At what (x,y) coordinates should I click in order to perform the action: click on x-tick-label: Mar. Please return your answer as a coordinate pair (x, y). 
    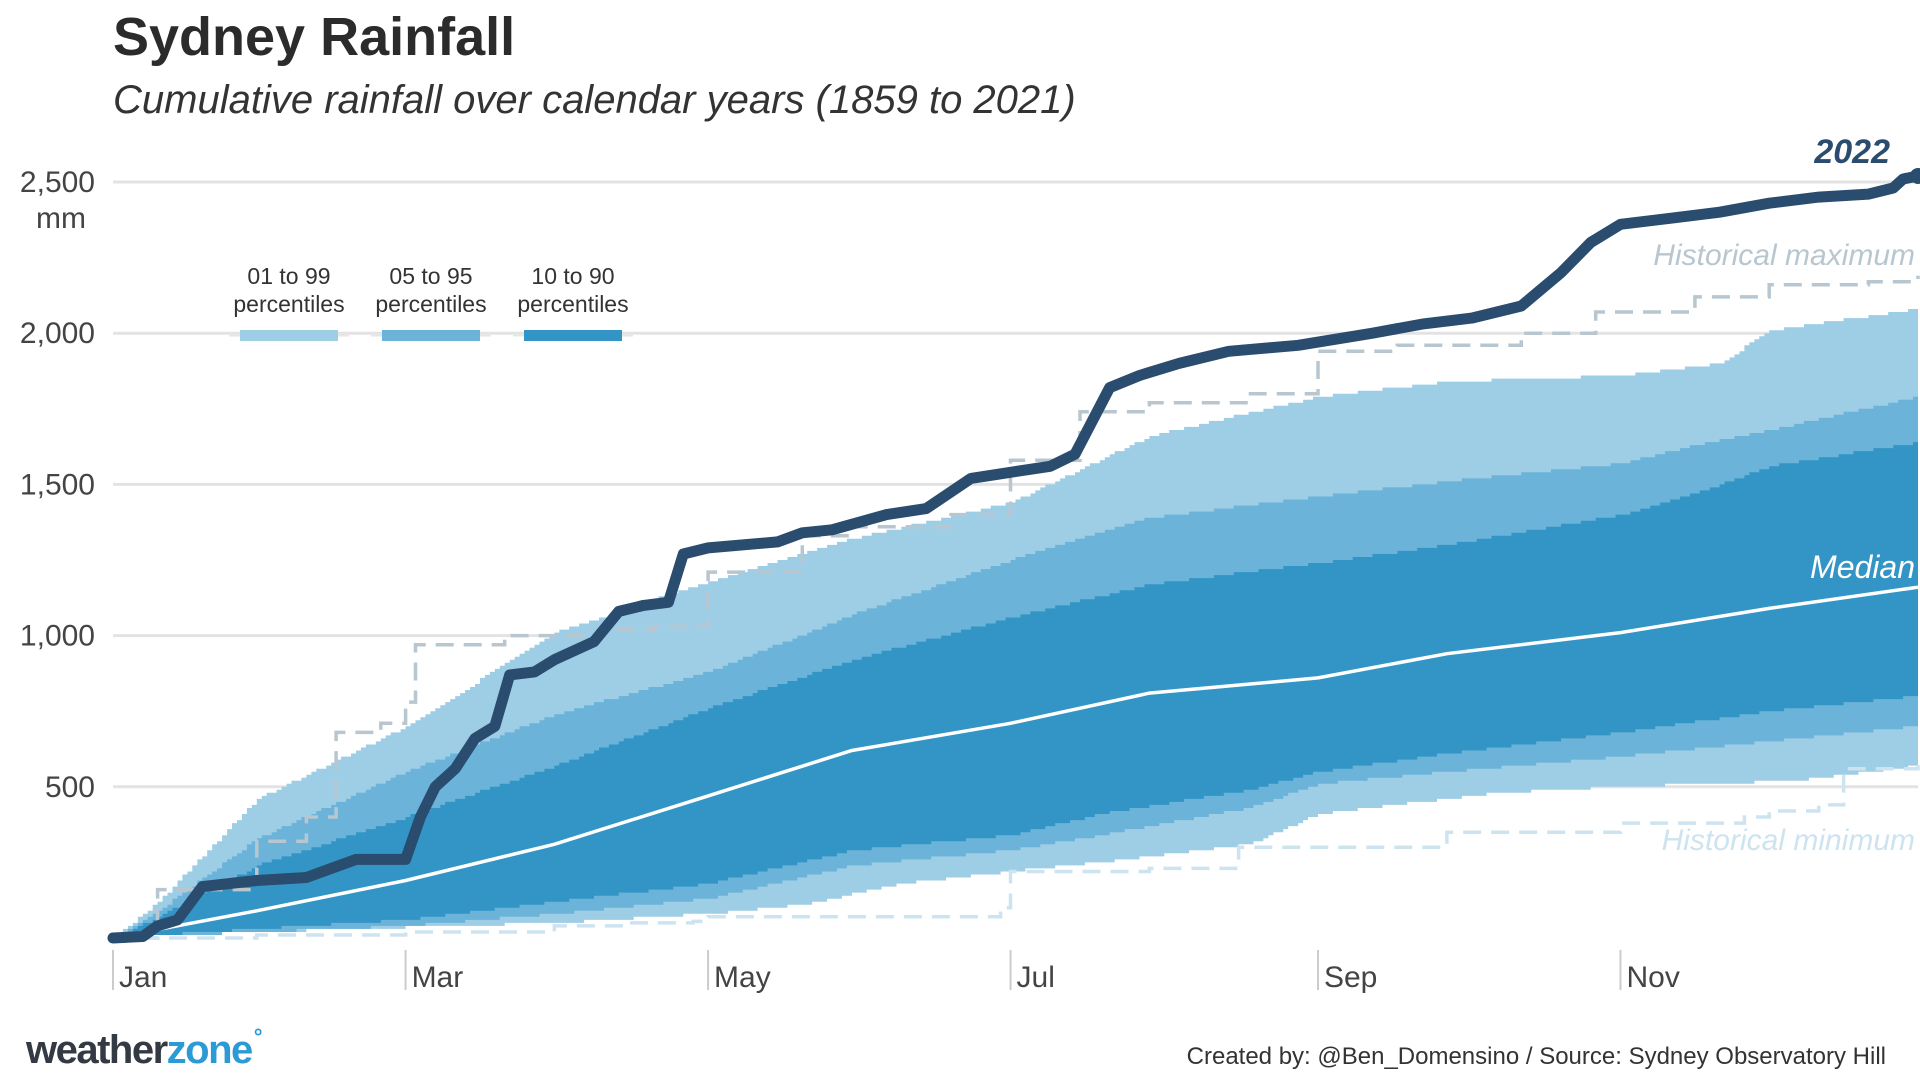
    Looking at the image, I should click on (438, 977).